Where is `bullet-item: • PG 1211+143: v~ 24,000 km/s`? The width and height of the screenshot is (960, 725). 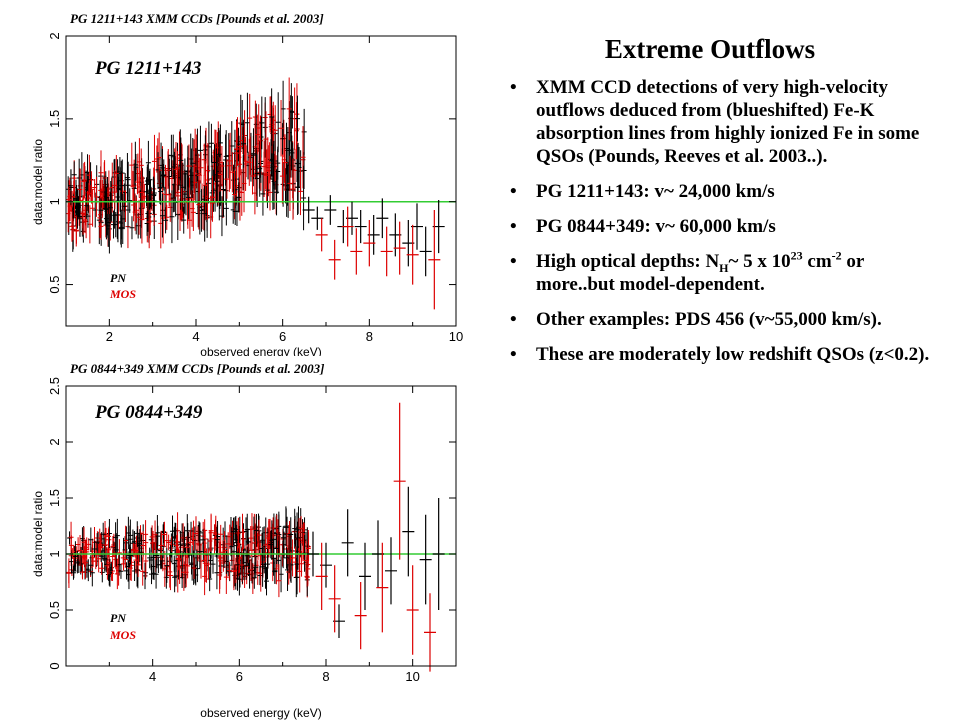 bullet-item: • PG 1211+143: v~ 24,000 km/s is located at coordinates (720, 191).